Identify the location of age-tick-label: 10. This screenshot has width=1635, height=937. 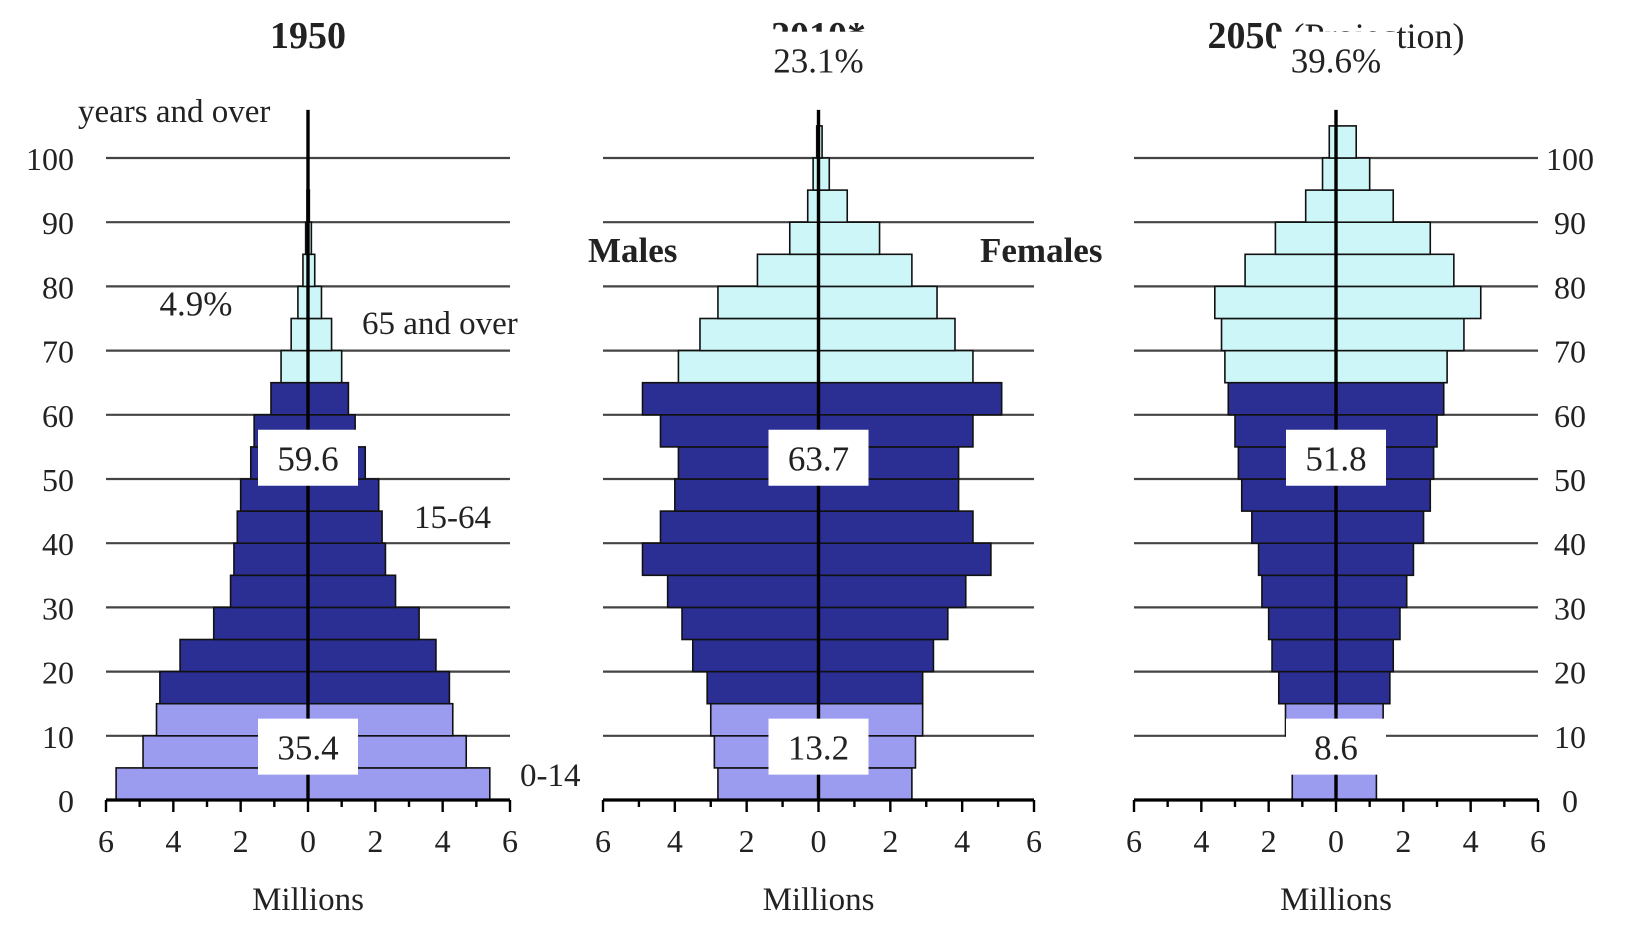
(58, 737).